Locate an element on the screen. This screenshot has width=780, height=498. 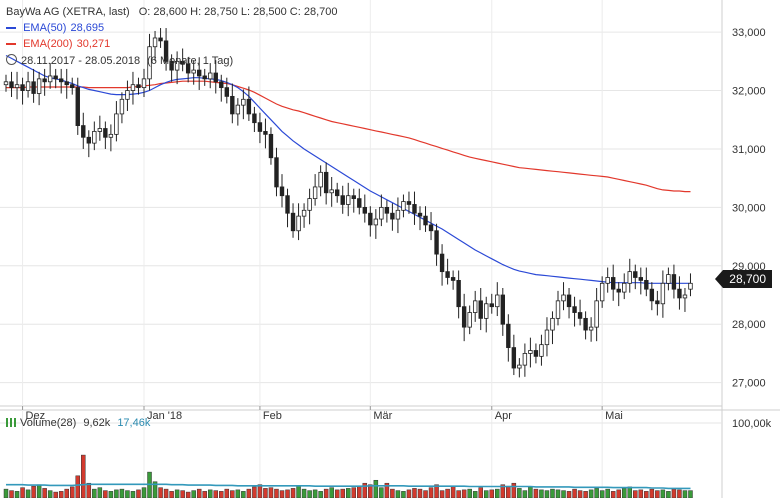
ema50-legend: EMA(50) 28,695 is located at coordinates (55, 28).